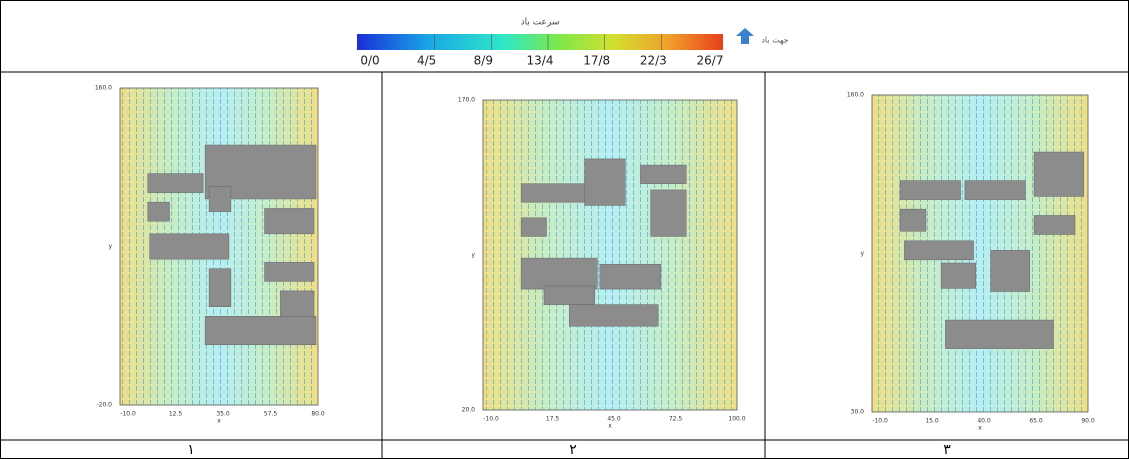  Describe the element at coordinates (947, 450) in the screenshot. I see `panel-label: ٣` at that location.